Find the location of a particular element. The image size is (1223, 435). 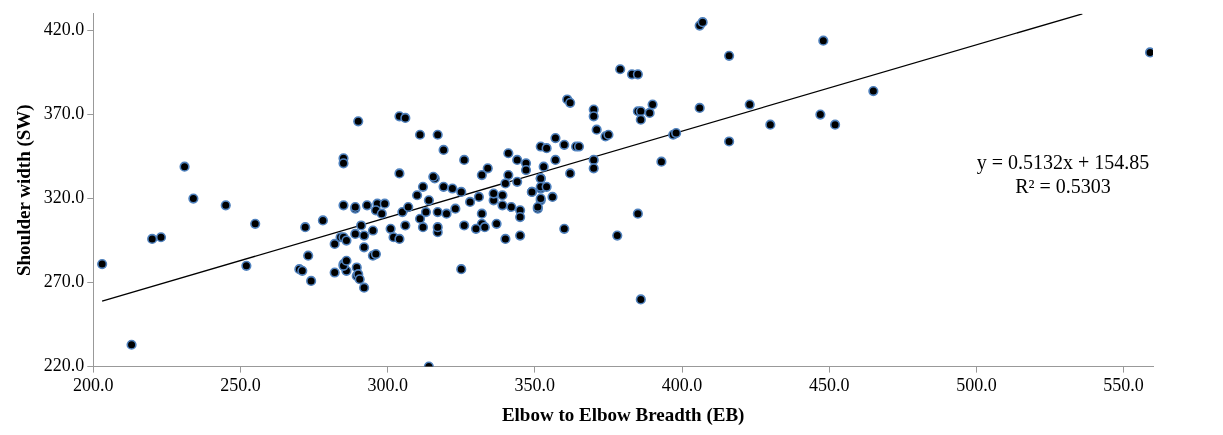

y-tick-label: 270.0 is located at coordinates (64, 281).